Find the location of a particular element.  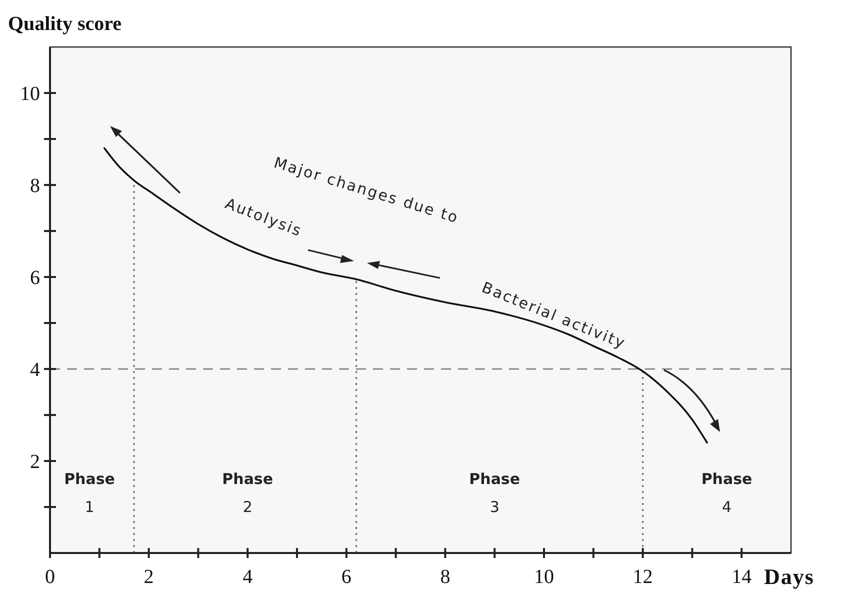

y-tick-label: 2 is located at coordinates (35, 462).